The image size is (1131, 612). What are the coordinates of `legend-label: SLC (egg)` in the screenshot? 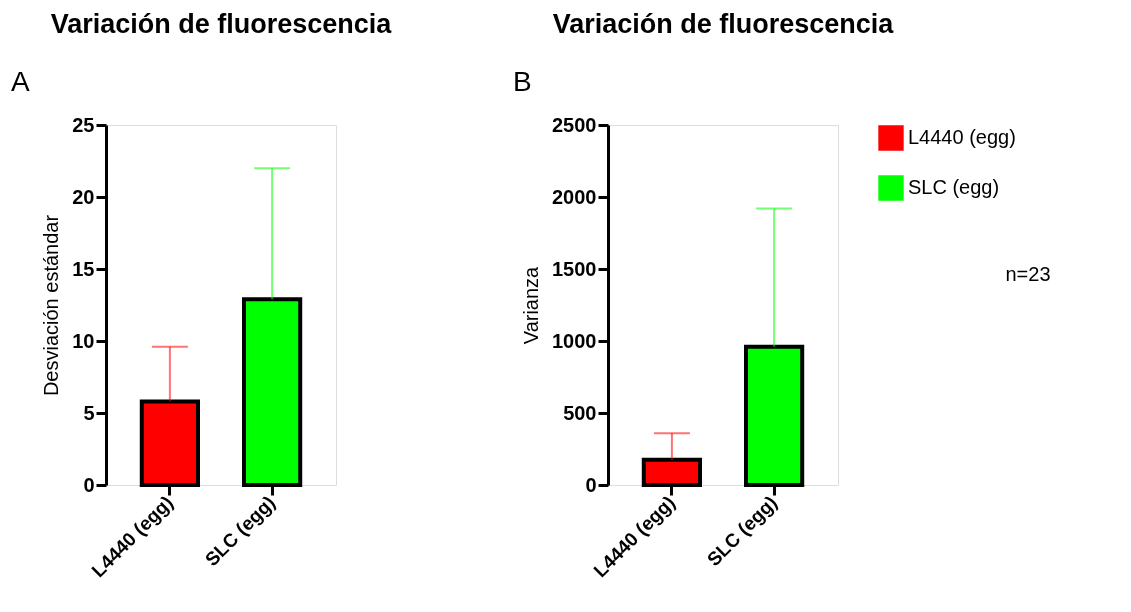 It's located at (954, 187).